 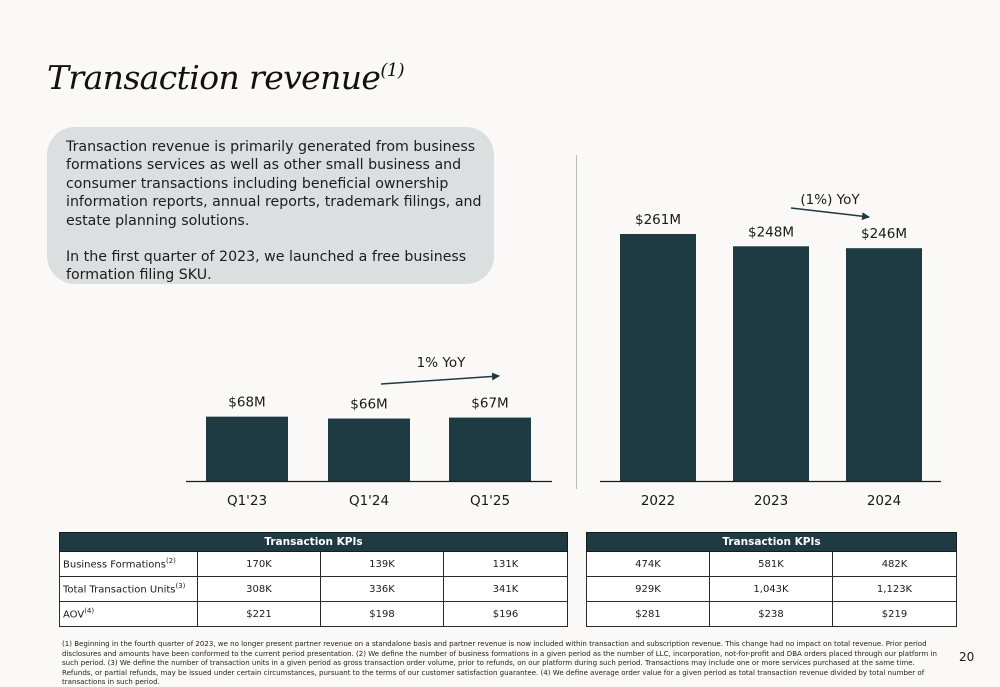 I want to click on table-cell: $238, so click(x=771, y=614).